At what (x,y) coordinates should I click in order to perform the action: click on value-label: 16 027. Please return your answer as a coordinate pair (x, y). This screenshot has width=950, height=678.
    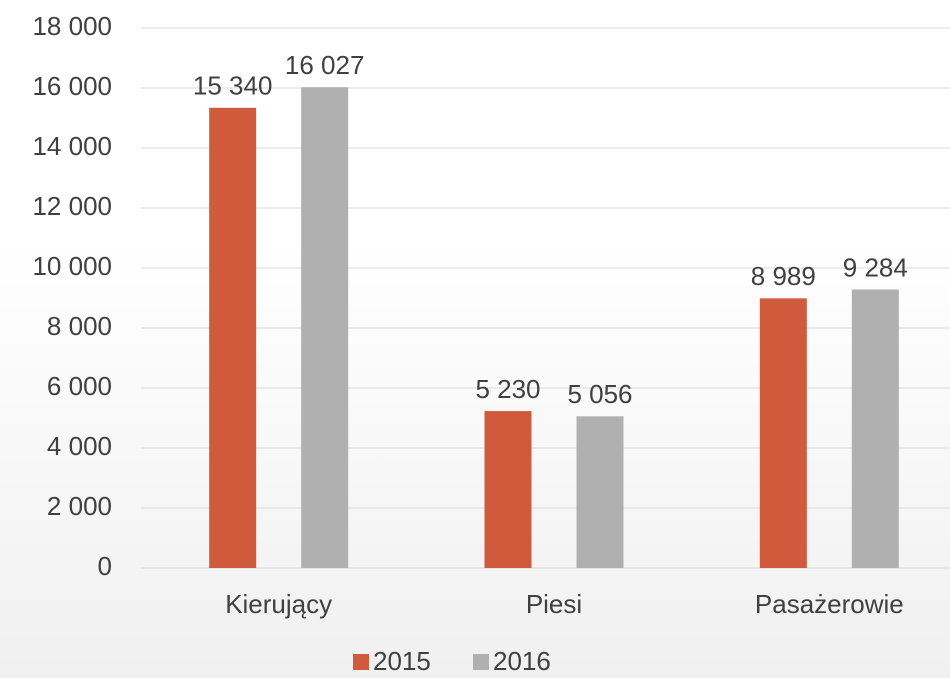
    Looking at the image, I should click on (325, 65).